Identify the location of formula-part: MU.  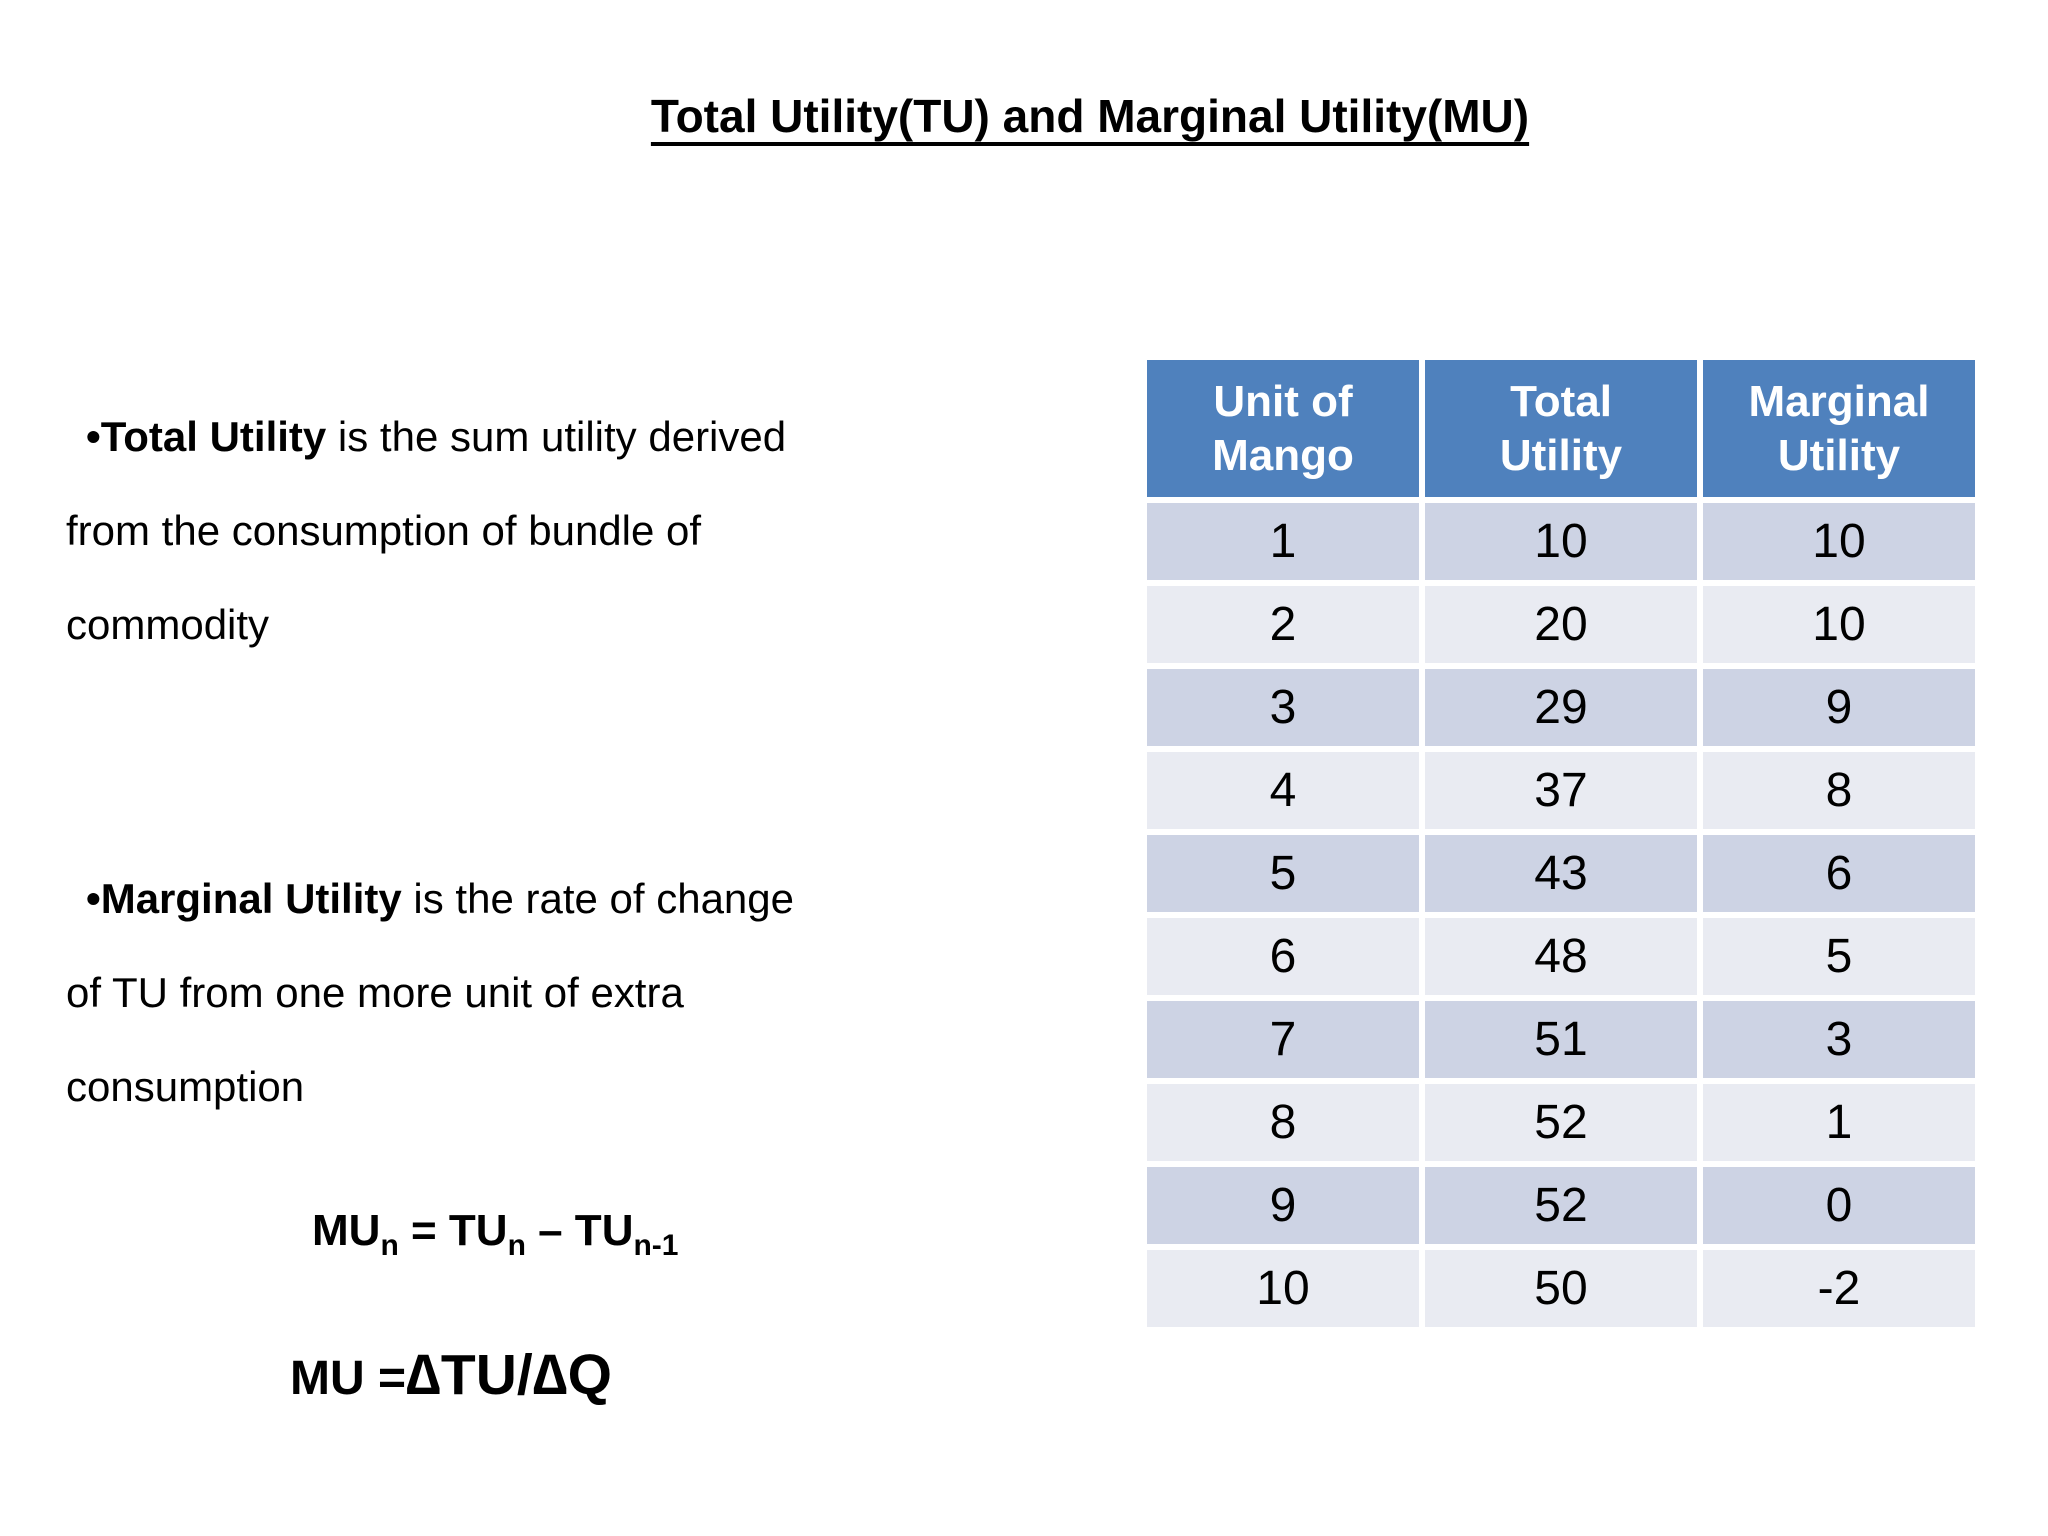
(346, 1230).